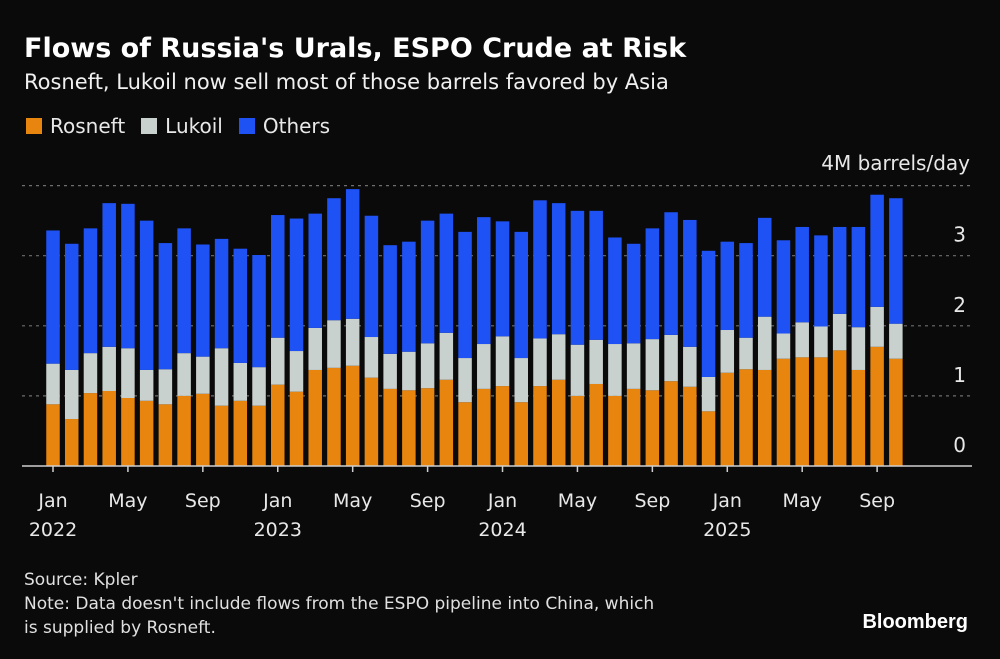  Describe the element at coordinates (75, 126) in the screenshot. I see `legend-item-rosneft: Rosneft` at that location.